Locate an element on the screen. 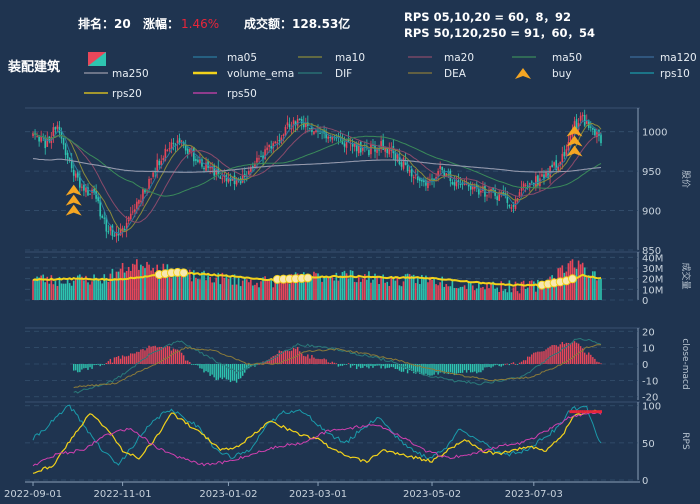 This screenshot has height=504, width=700. legend-volume_ema-label: volume_ema is located at coordinates (260, 74).